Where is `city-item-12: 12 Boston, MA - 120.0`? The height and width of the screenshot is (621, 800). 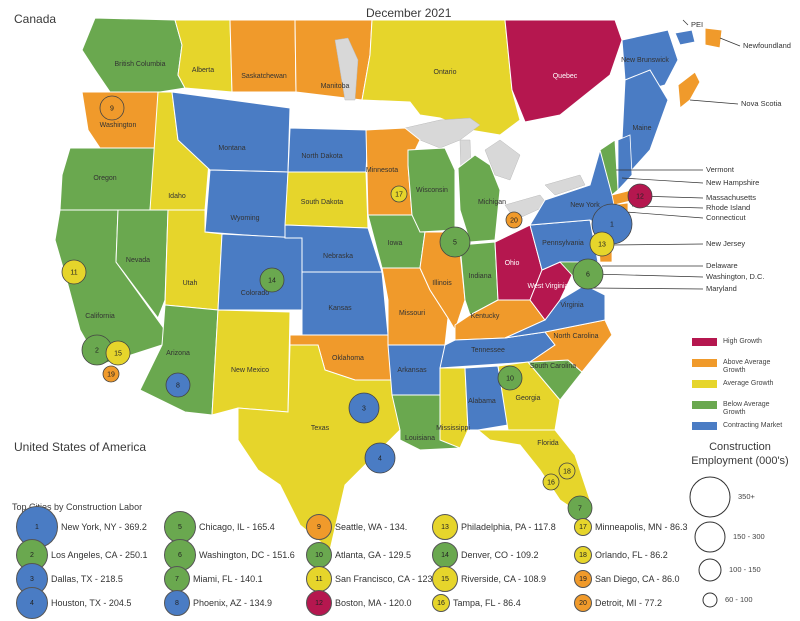 city-item-12: 12 Boston, MA - 120.0 is located at coordinates (359, 603).